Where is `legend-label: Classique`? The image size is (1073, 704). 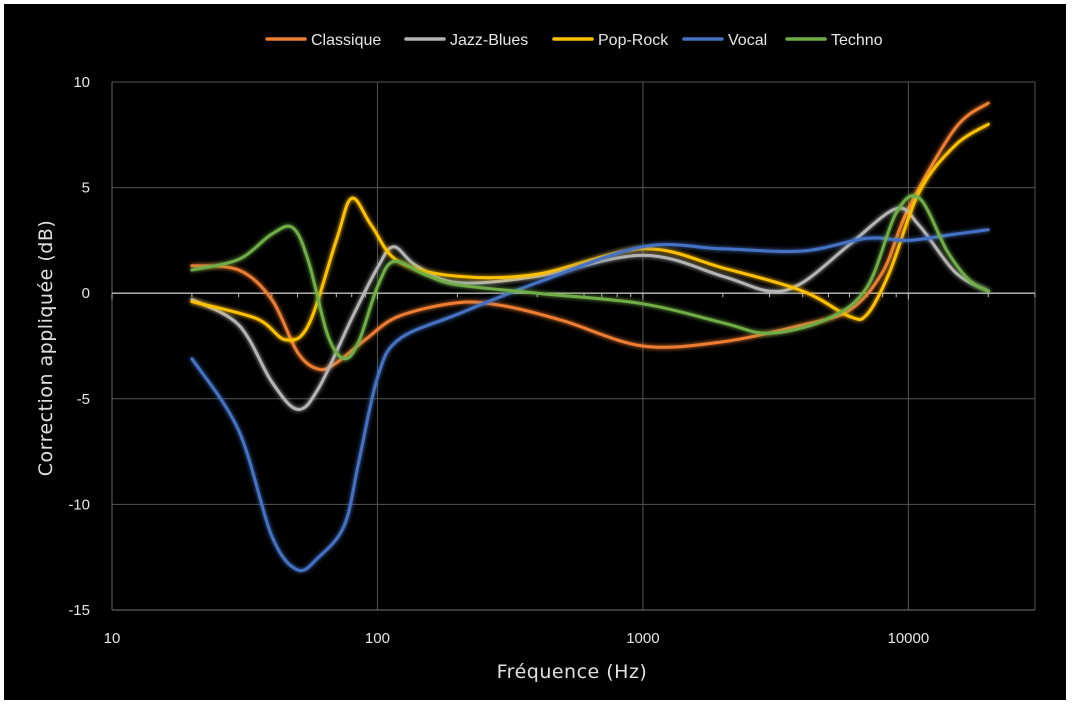 legend-label: Classique is located at coordinates (346, 40).